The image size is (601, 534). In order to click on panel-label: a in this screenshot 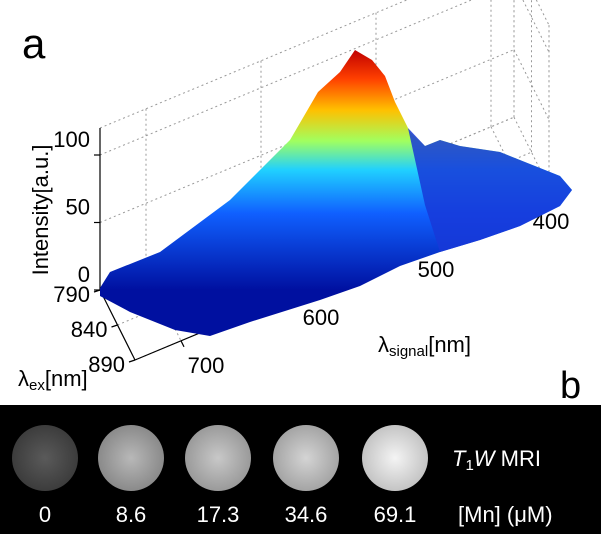, I will do `click(34, 43)`.